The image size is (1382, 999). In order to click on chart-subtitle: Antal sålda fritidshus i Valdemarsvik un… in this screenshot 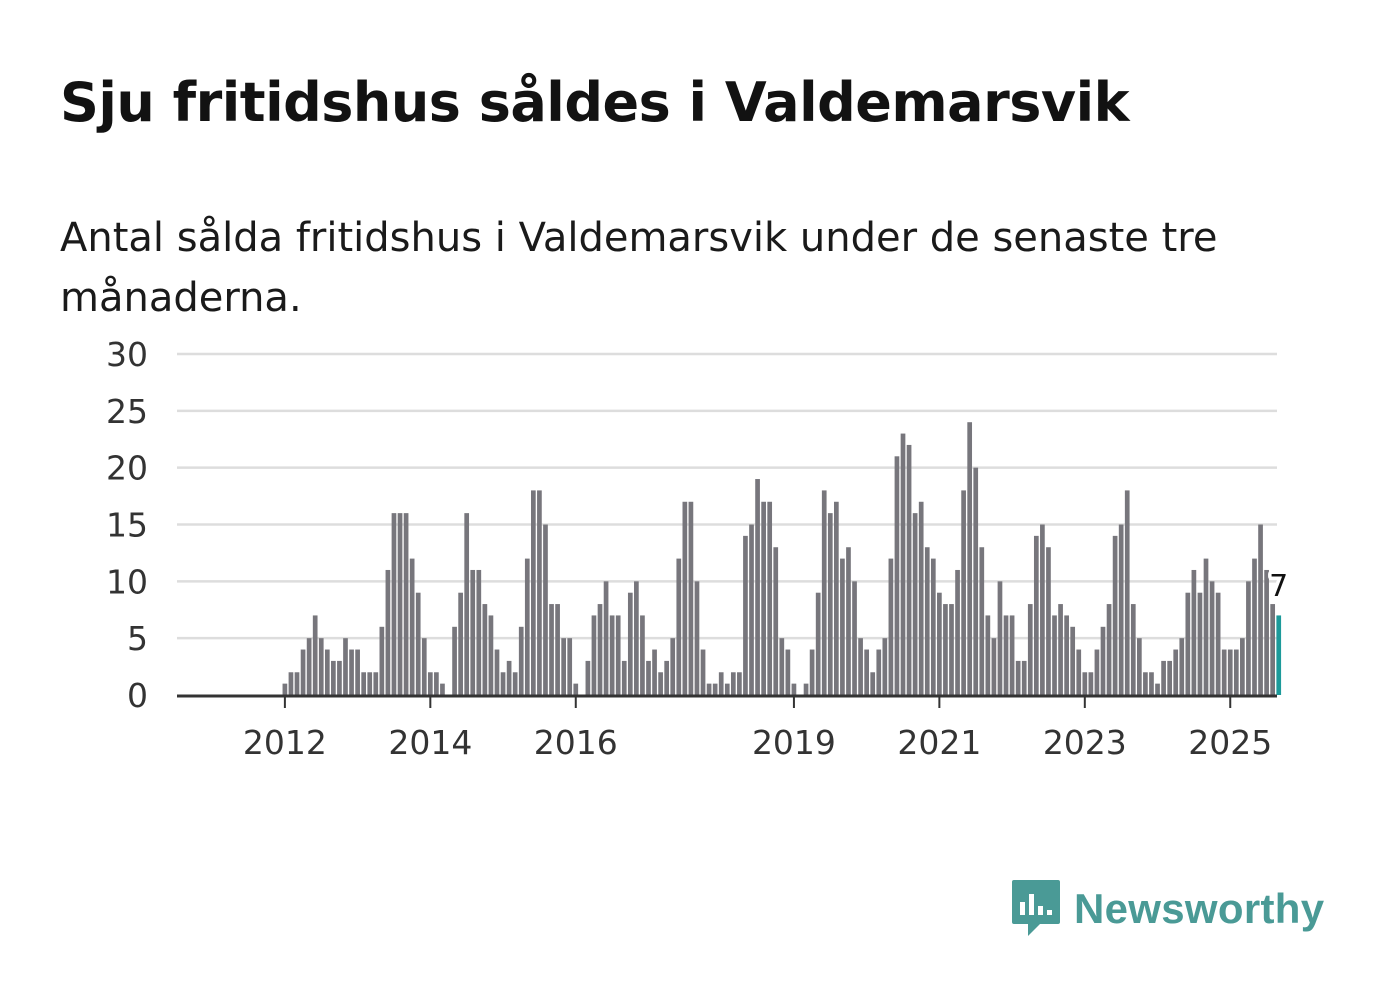, I will do `click(639, 268)`.